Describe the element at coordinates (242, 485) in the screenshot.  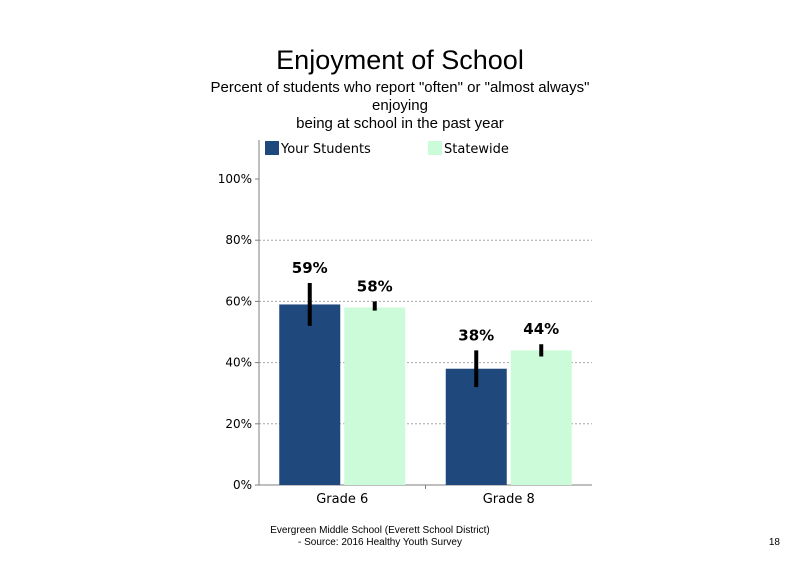
I see `y-tick-label-0: 0%` at that location.